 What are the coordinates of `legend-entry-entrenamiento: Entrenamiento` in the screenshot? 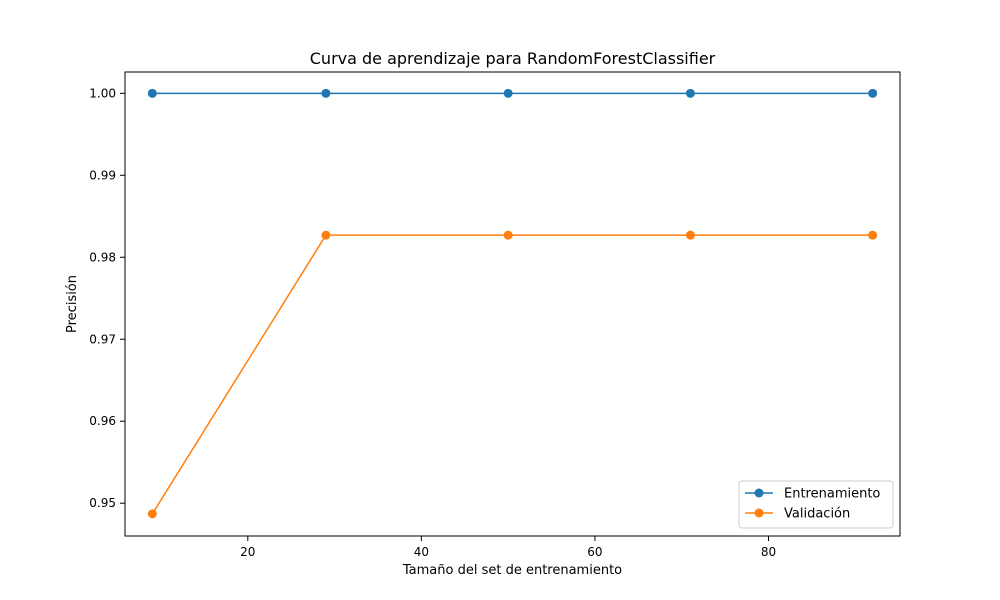 It's located at (812, 494).